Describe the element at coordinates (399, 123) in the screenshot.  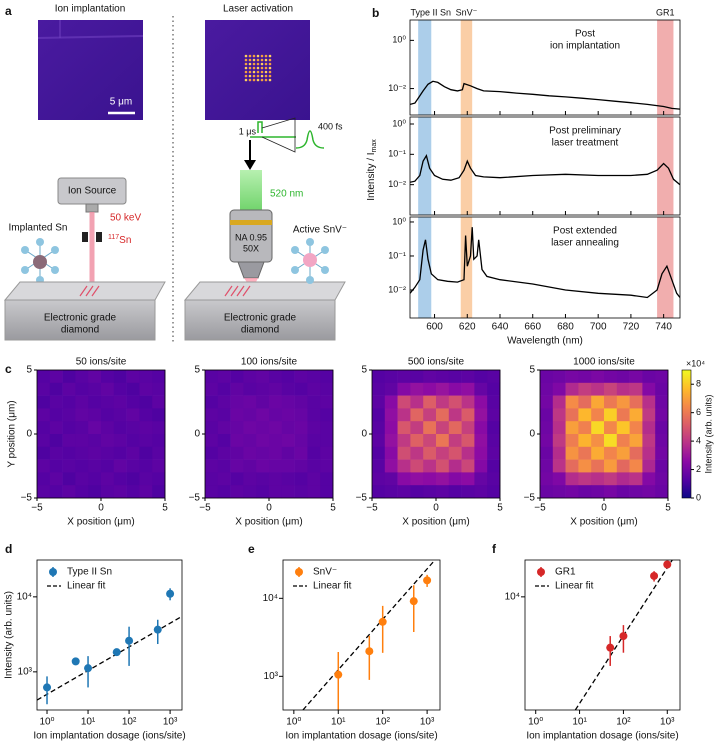
I see `y-tick-label: 10⁰` at that location.